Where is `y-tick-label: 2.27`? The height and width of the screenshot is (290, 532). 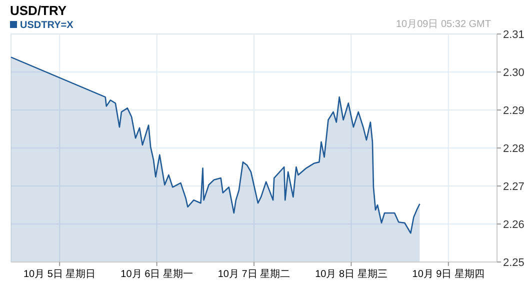
y-tick-label: 2.27 is located at coordinates (513, 187).